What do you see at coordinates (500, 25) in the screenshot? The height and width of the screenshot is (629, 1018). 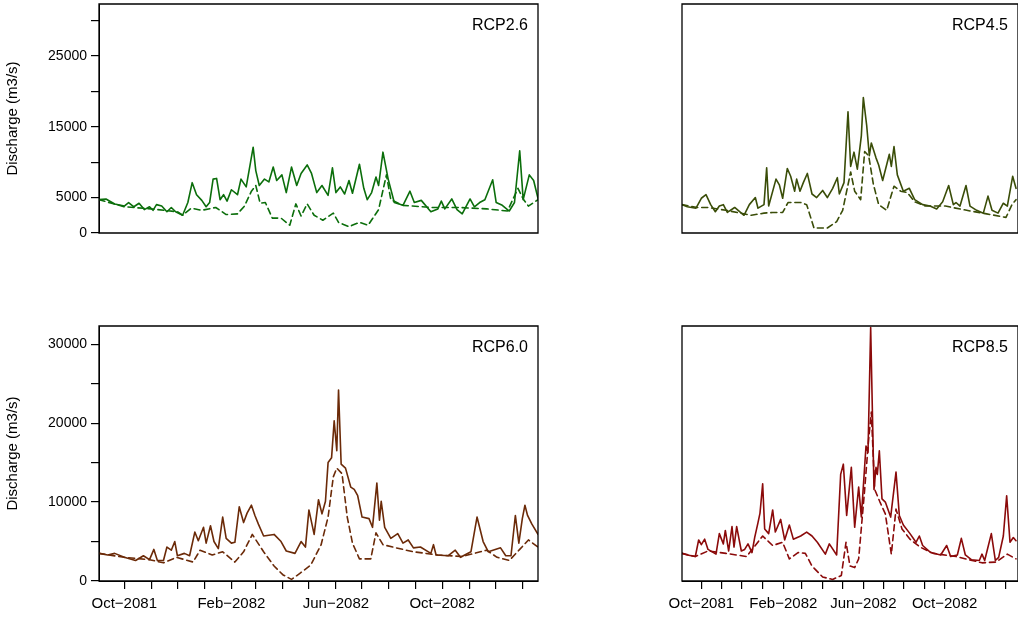 I see `text: RCP2.6` at bounding box center [500, 25].